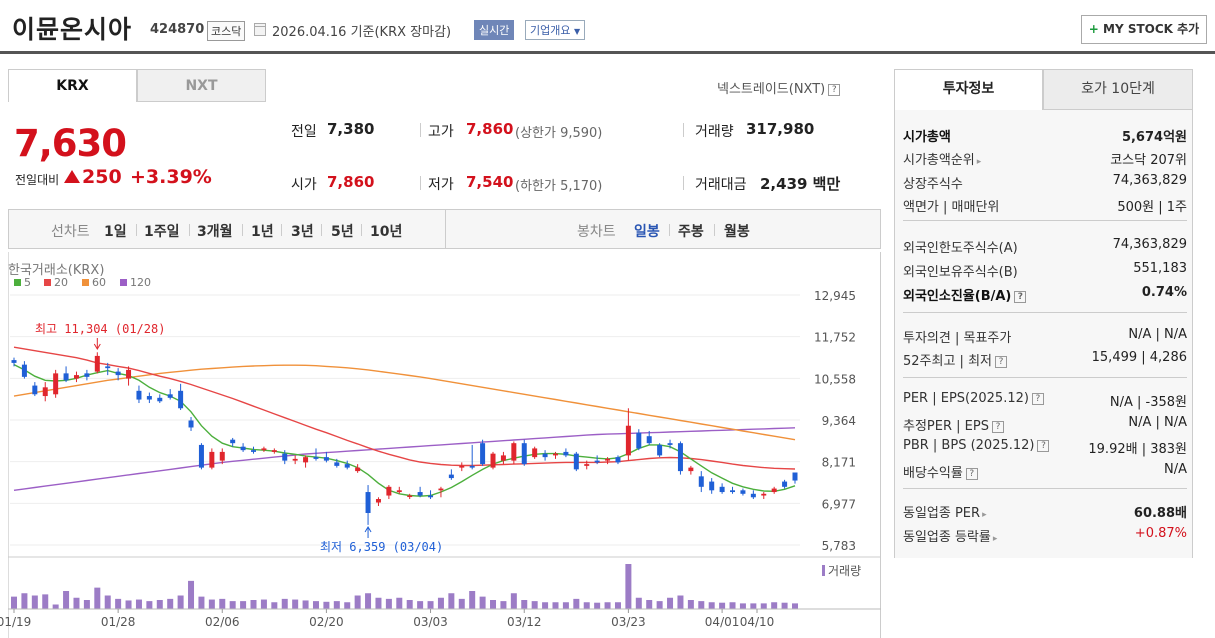 This screenshot has height=638, width=1215. What do you see at coordinates (490, 129) in the screenshot?
I see `high-value: 7,860` at bounding box center [490, 129].